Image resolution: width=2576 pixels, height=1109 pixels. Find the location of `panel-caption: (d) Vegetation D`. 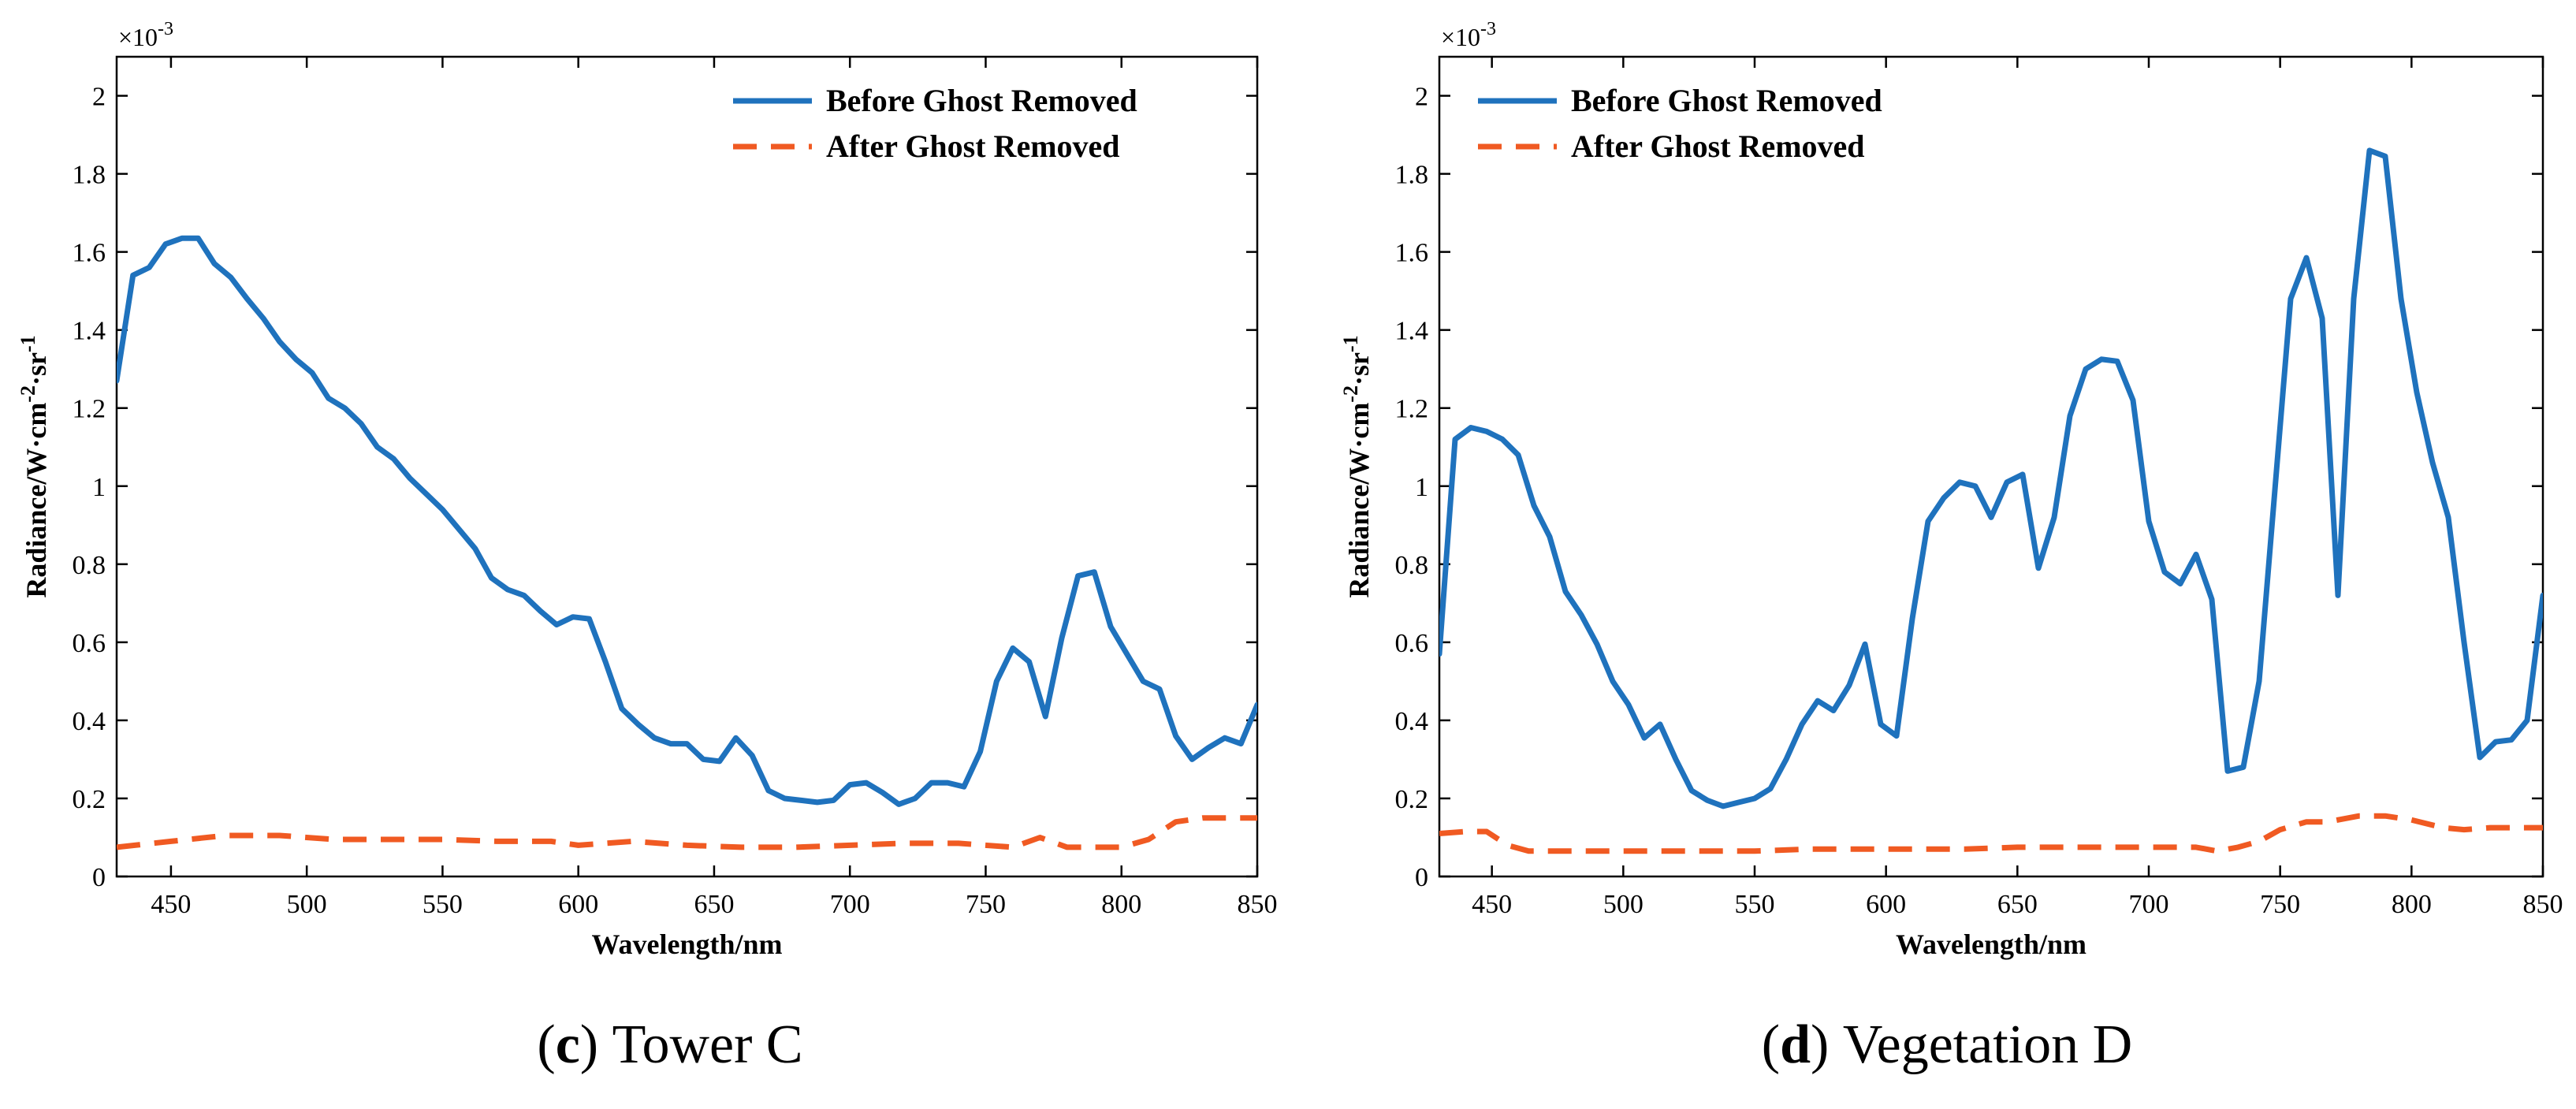

panel-caption: (d) Vegetation D is located at coordinates (1947, 1044).